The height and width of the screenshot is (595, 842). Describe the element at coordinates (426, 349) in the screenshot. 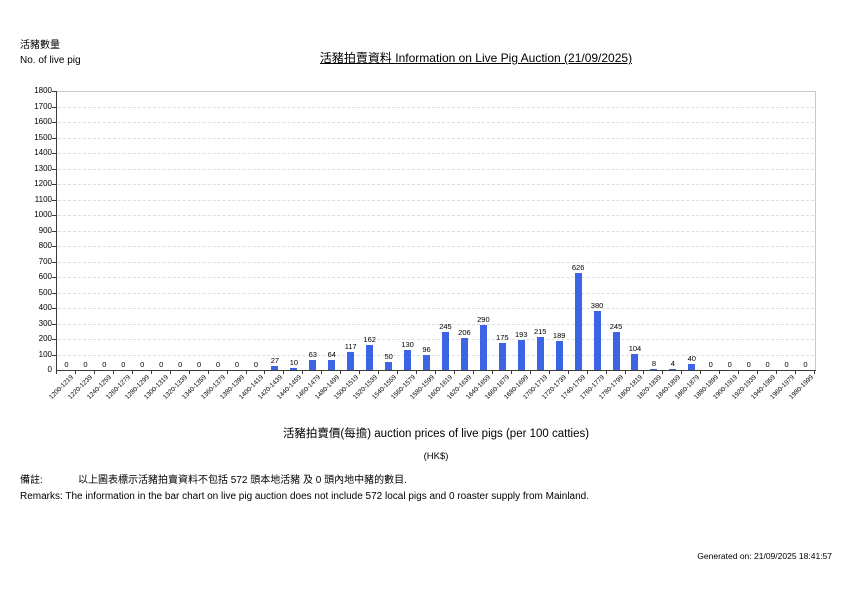

I see `bar-value-label: 96` at that location.